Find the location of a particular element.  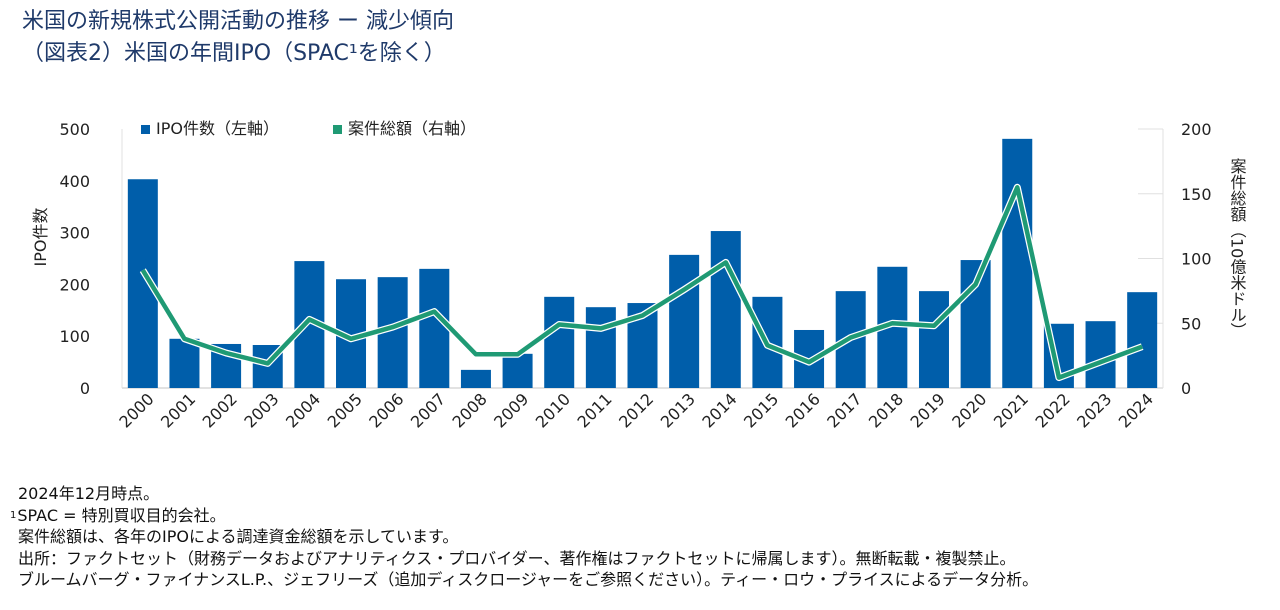

bar-2011 is located at coordinates (600, 347).